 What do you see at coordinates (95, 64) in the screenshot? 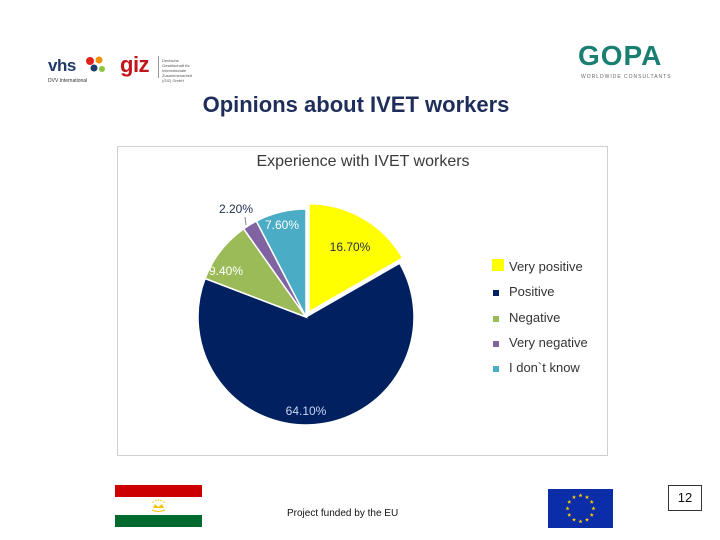
I see `vhs-logo-mark` at bounding box center [95, 64].